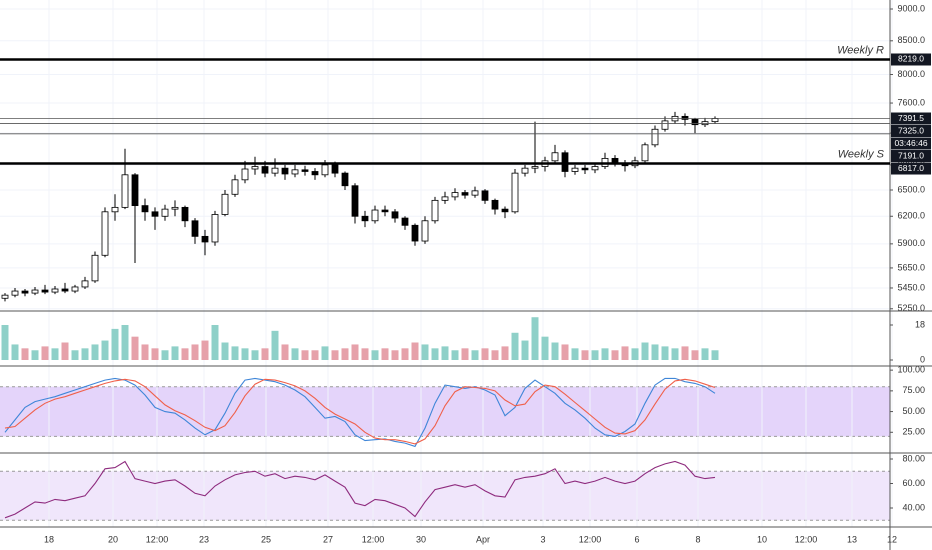 The width and height of the screenshot is (932, 550). Describe the element at coordinates (49, 539) in the screenshot. I see `x-tick-label: 18` at that location.